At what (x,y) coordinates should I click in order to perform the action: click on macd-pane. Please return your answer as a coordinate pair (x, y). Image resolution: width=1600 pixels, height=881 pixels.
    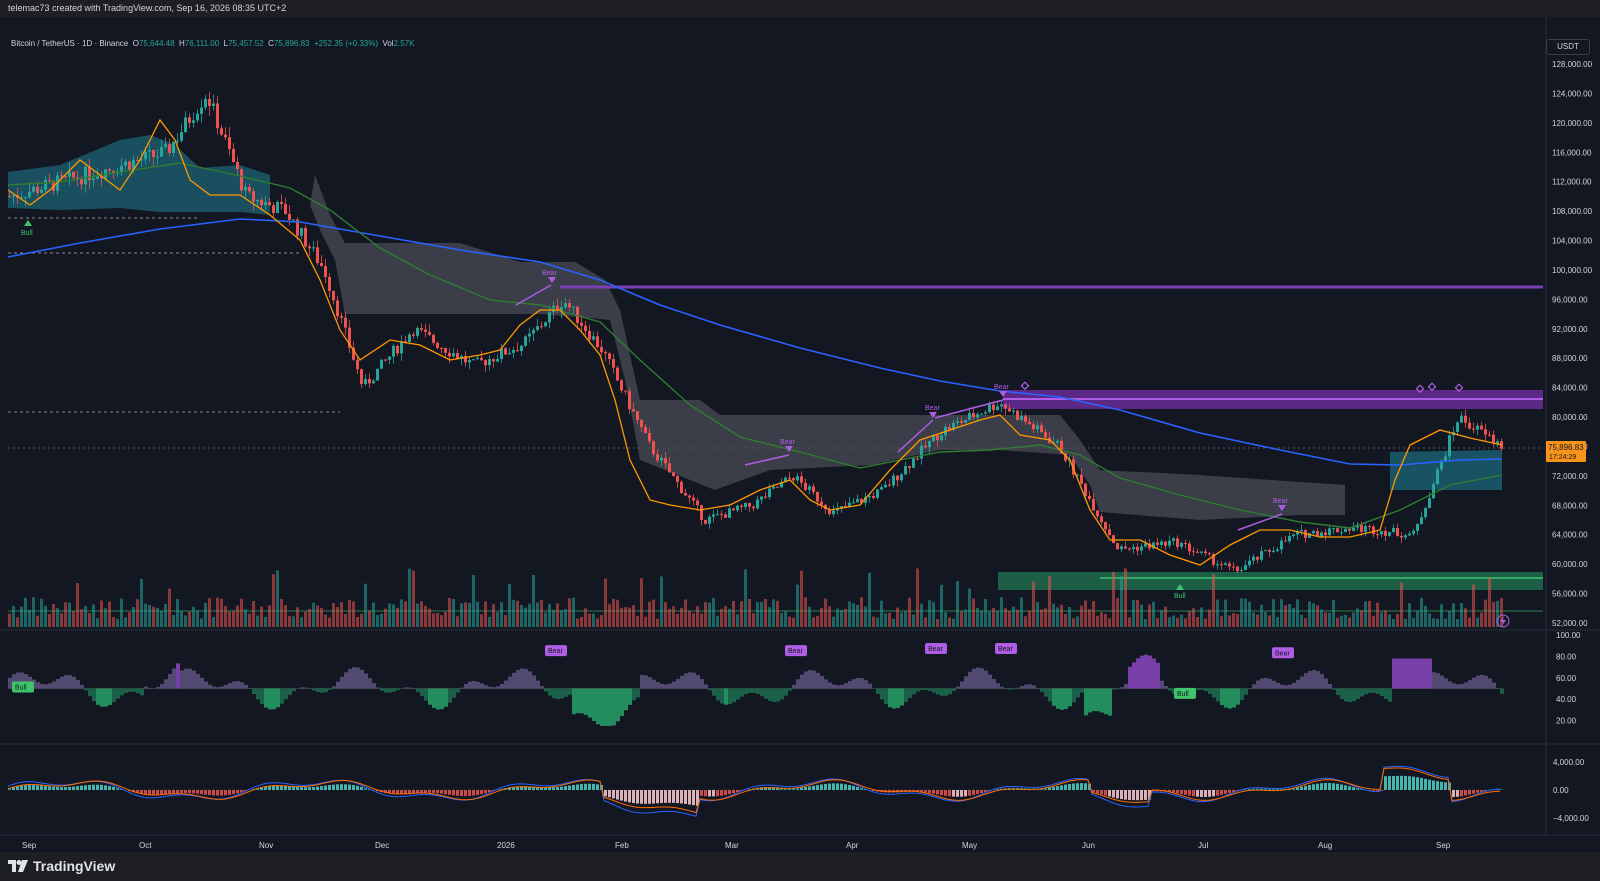
    Looking at the image, I should click on (755, 791).